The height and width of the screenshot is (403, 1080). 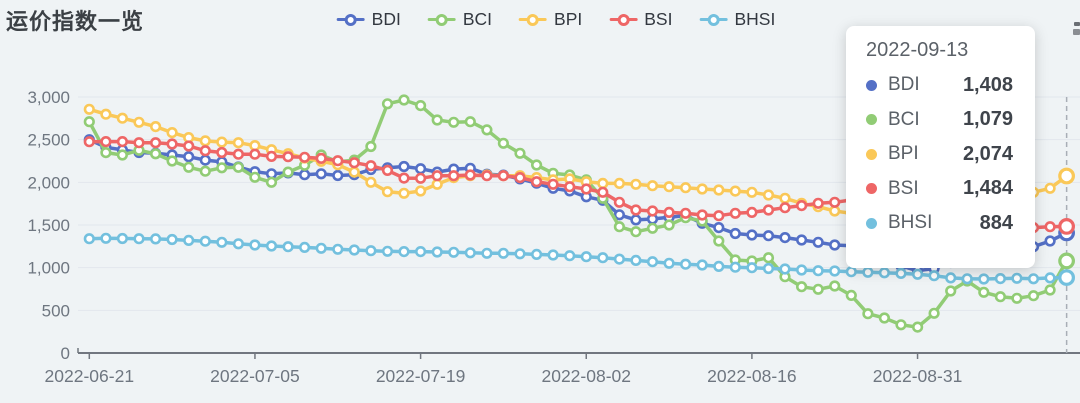 What do you see at coordinates (640, 19) in the screenshot?
I see `legend-item-bsi: BSI` at bounding box center [640, 19].